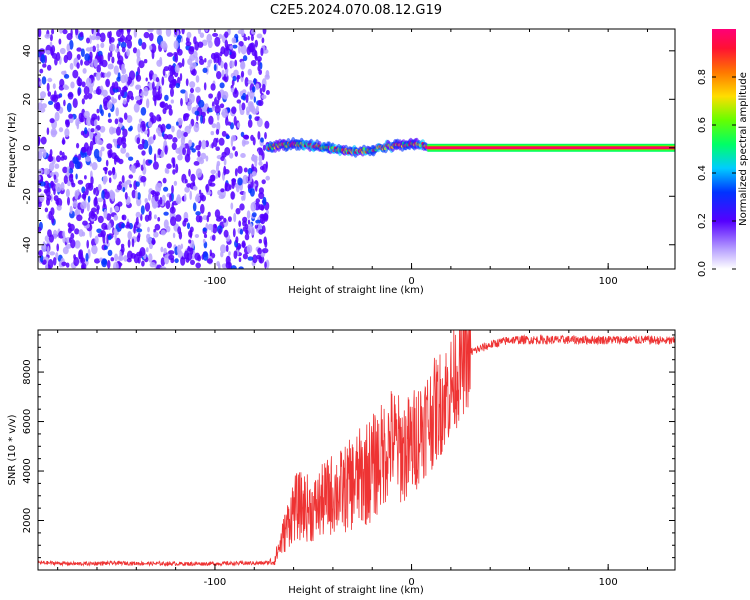 The width and height of the screenshot is (750, 600). I want to click on colorbar-tick-label: 0.0, so click(702, 269).